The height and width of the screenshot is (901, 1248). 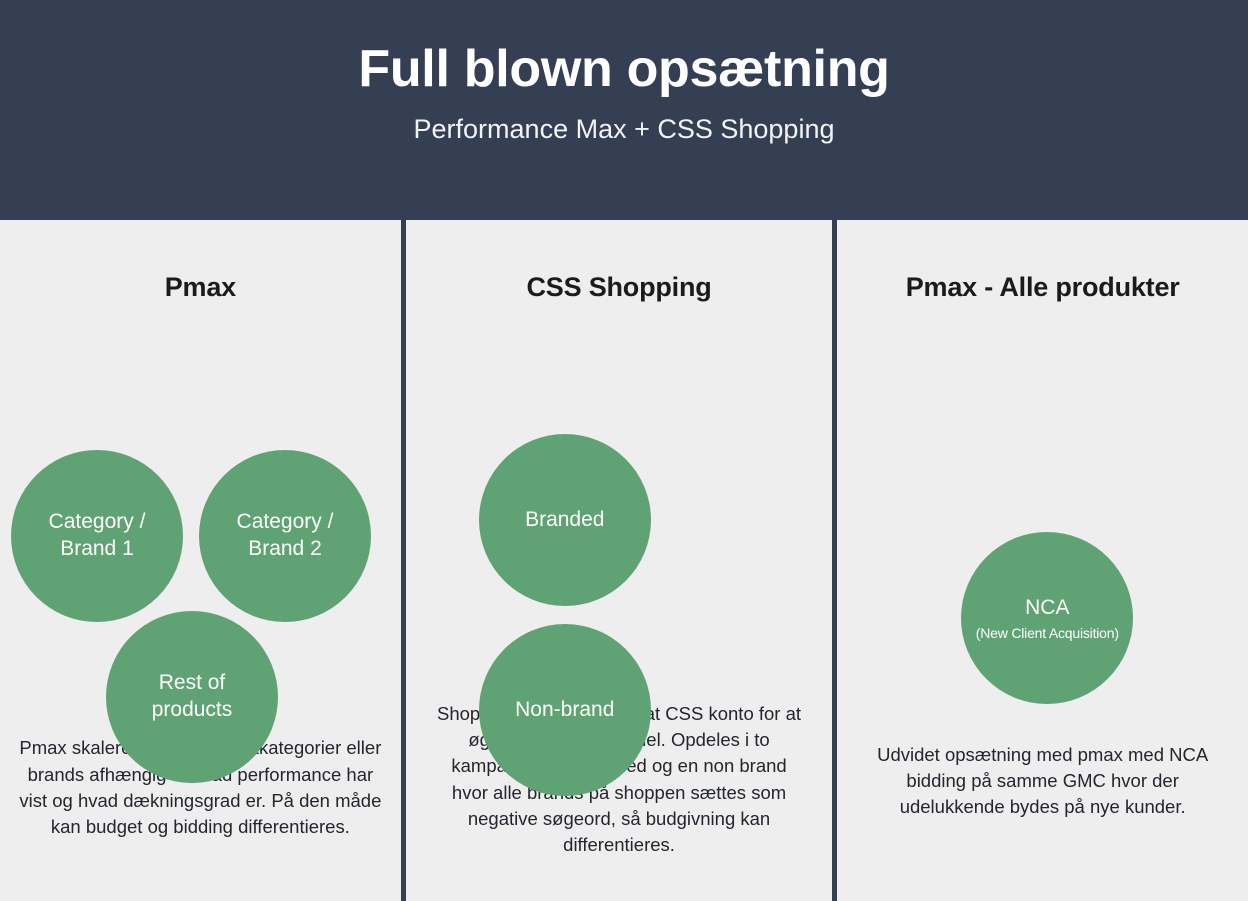 I want to click on circle-label: Category / Brand 1, so click(x=97, y=535).